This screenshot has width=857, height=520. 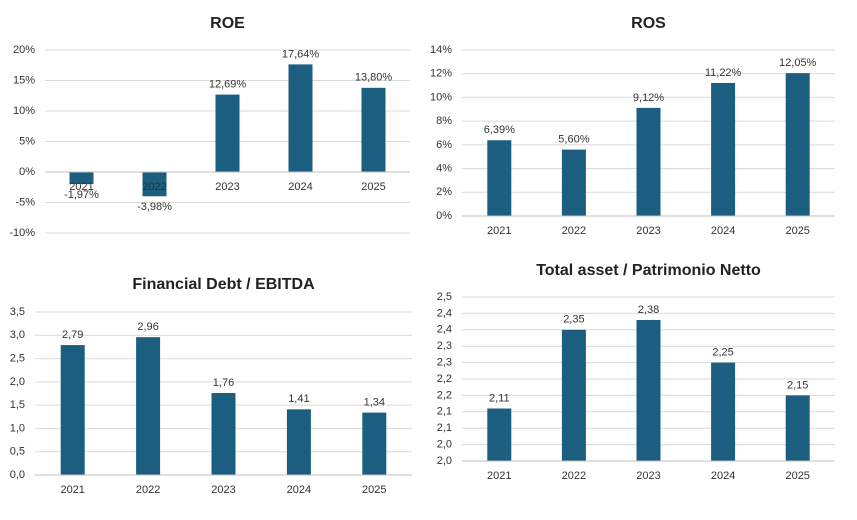 I want to click on y-tick-label: -10%, so click(x=22, y=233).